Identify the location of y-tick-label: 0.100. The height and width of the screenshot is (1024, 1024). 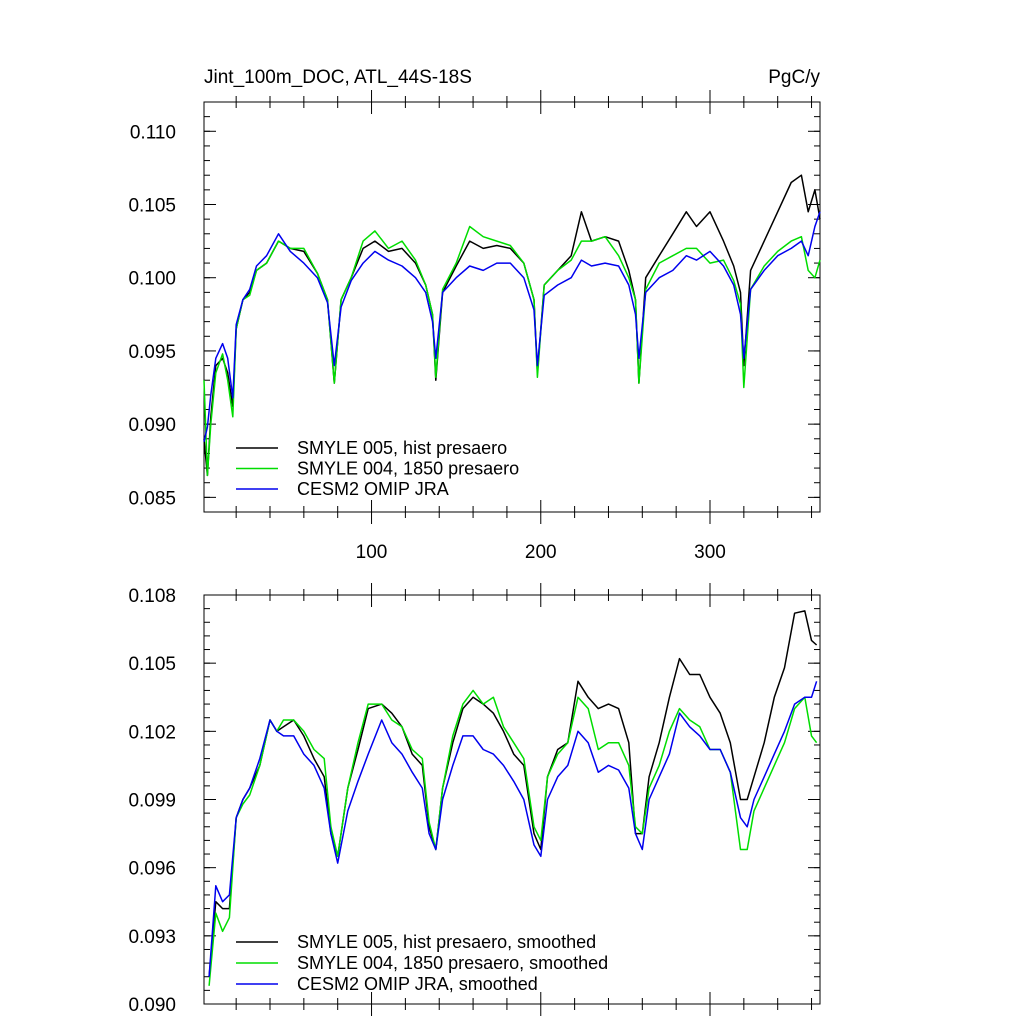
(152, 279).